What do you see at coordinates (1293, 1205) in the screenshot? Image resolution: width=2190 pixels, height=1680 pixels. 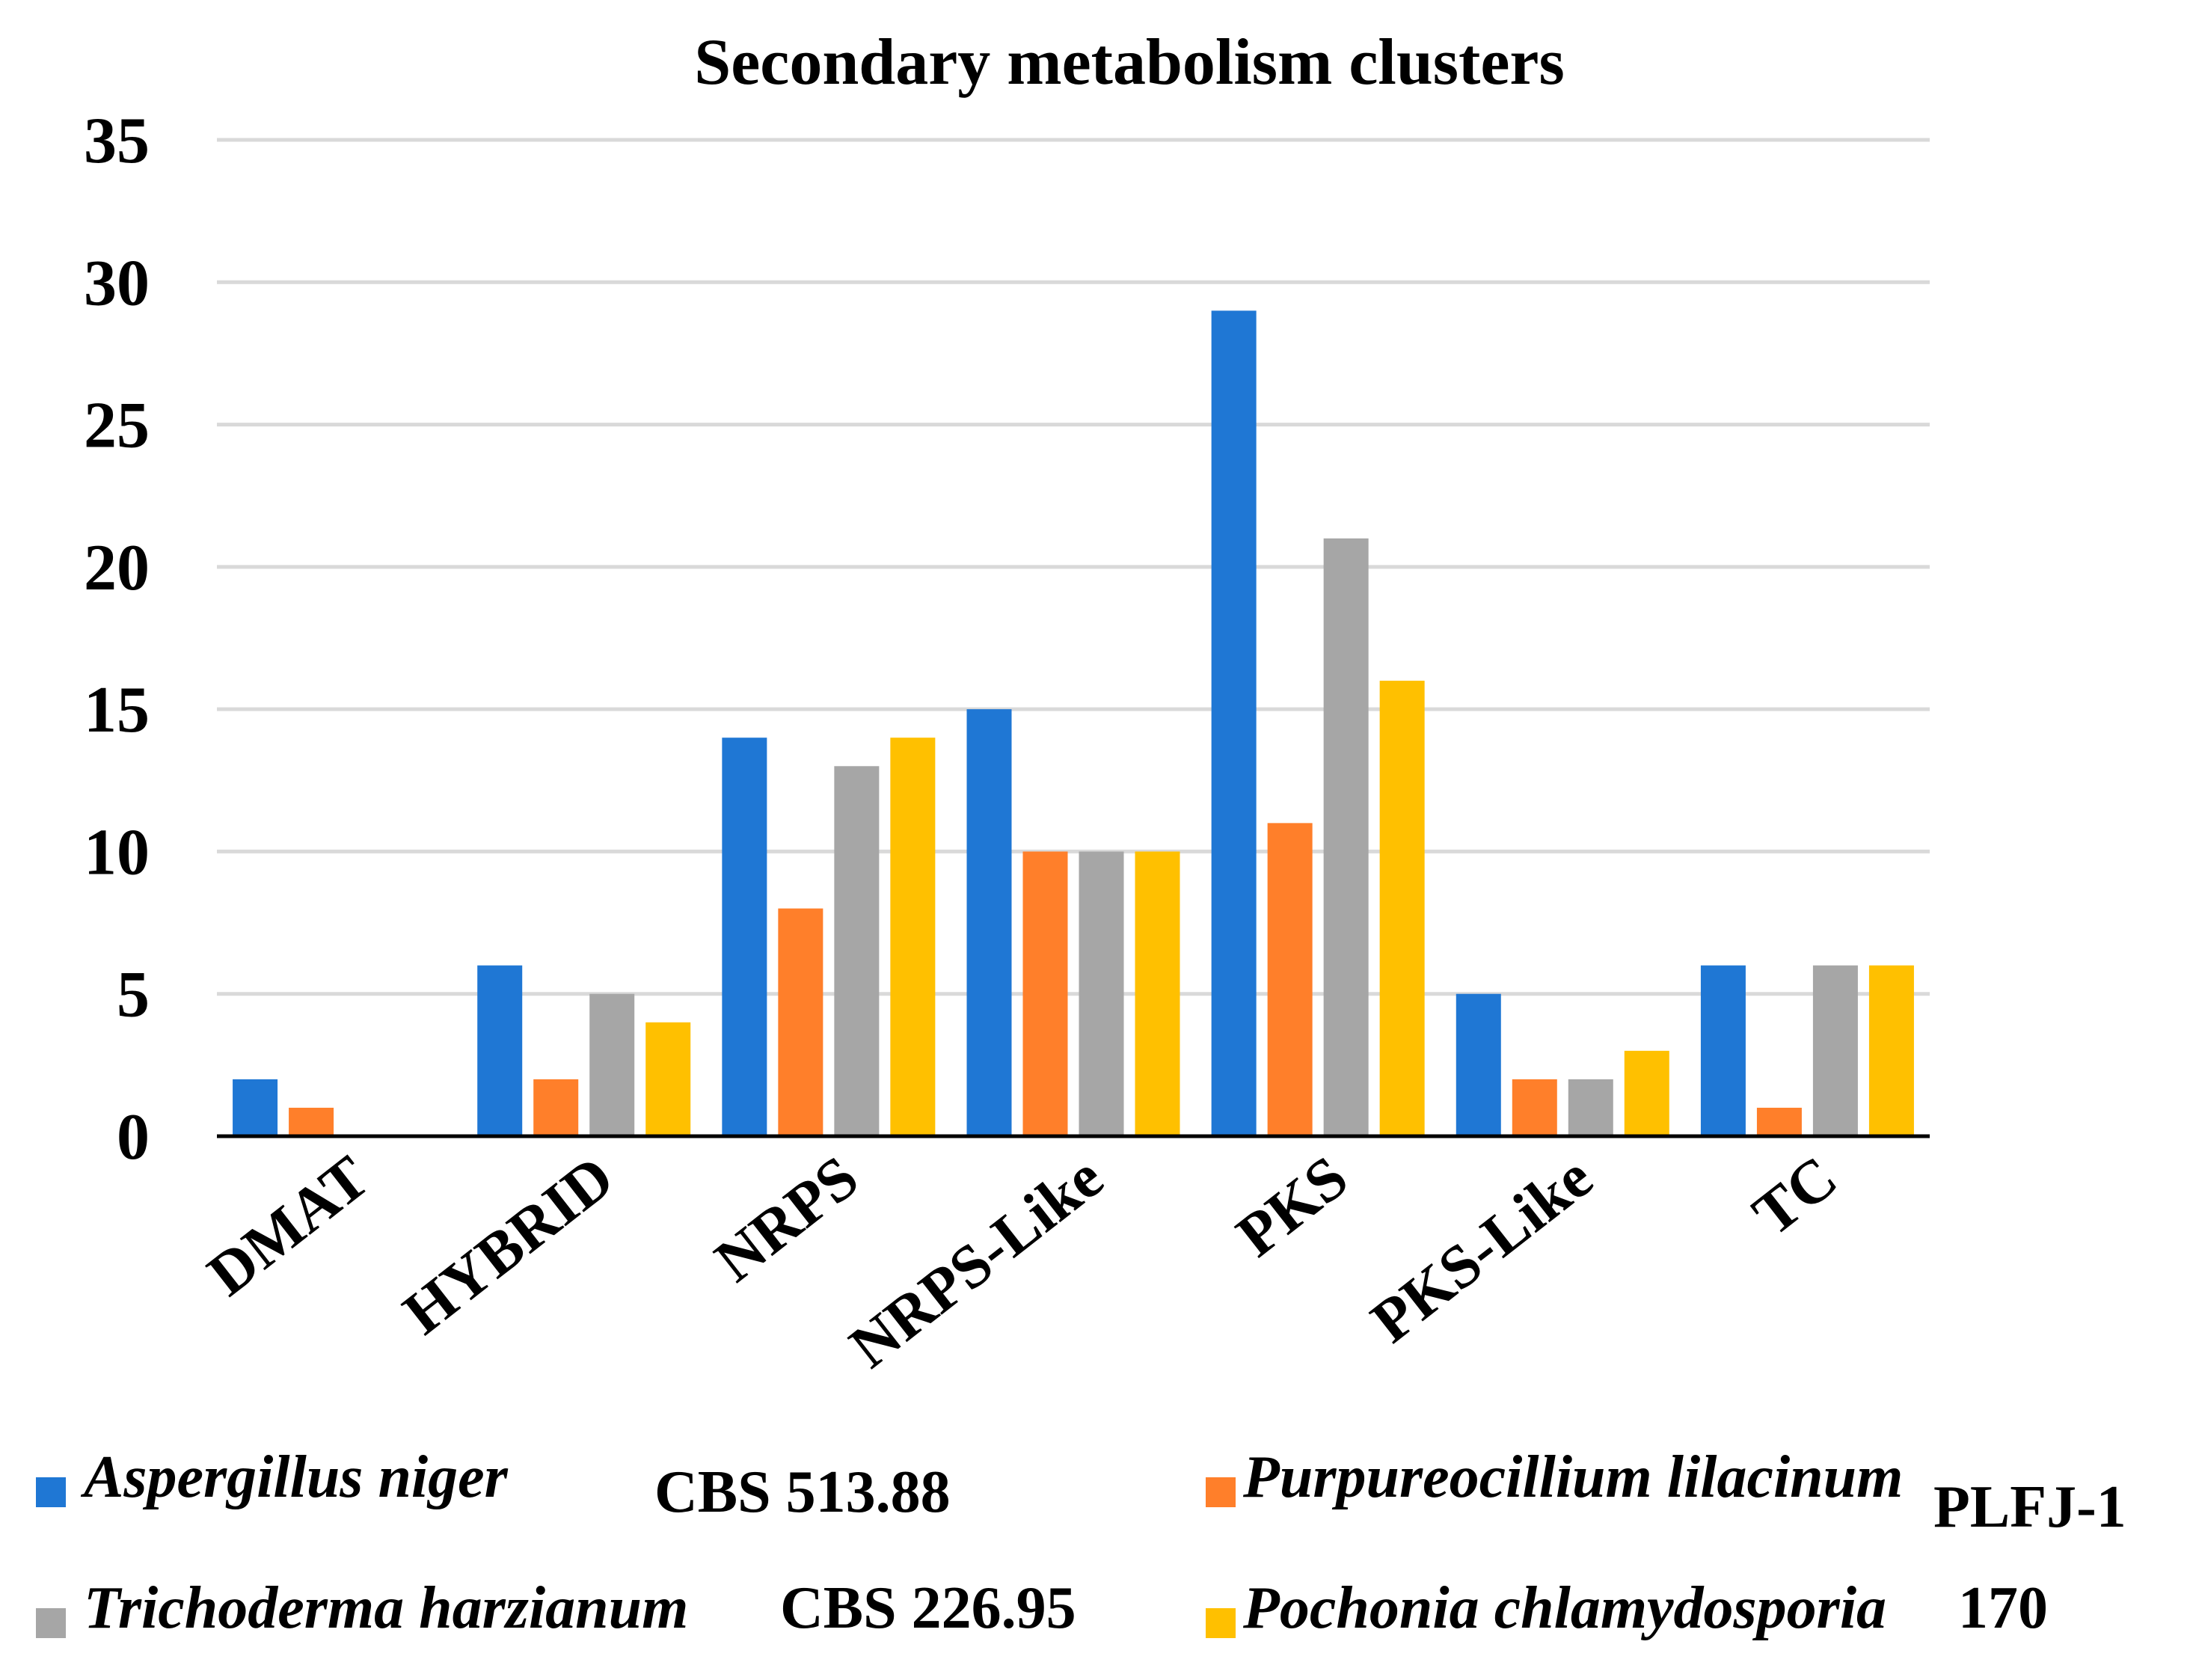 I see `x-tick-label: PKS` at bounding box center [1293, 1205].